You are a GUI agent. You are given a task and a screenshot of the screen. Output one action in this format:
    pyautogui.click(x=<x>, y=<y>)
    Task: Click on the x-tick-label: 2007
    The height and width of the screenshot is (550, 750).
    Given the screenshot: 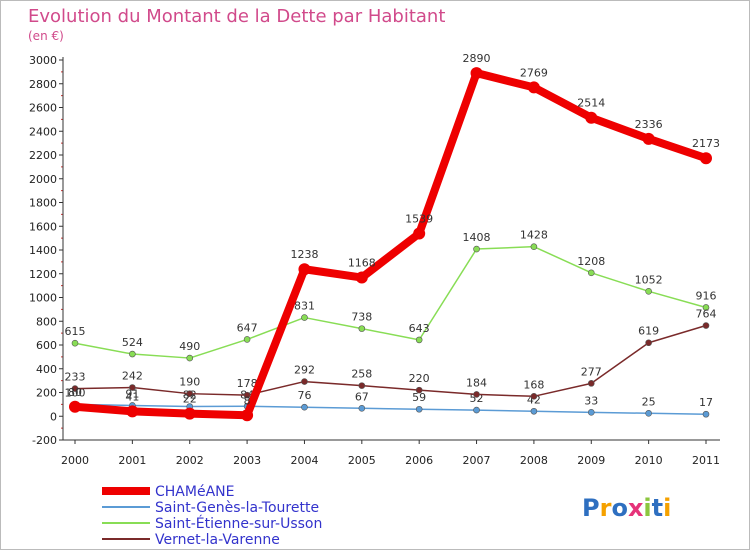 What is the action you would take?
    pyautogui.click(x=477, y=460)
    